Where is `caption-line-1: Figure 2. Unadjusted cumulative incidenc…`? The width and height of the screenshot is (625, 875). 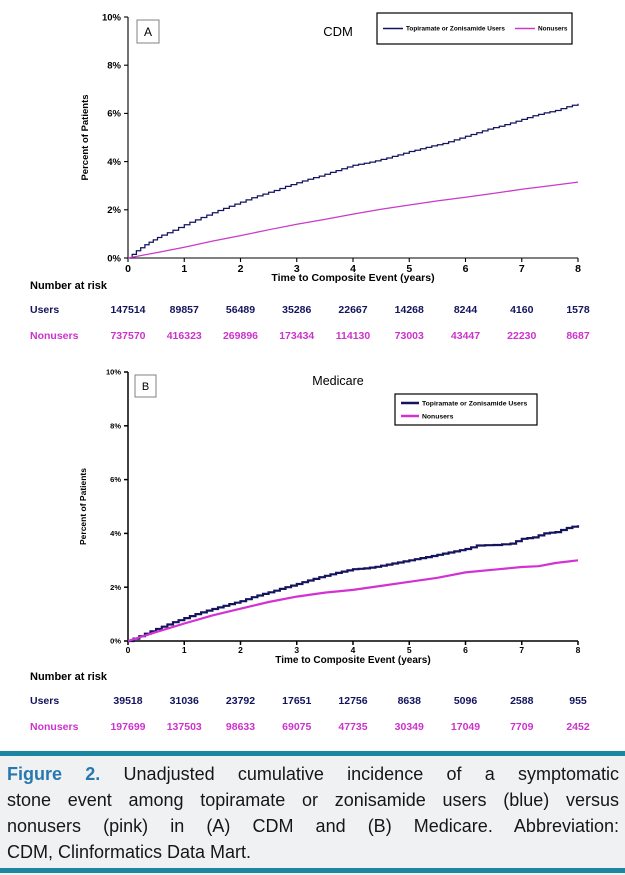
caption-line-1: Figure 2. Unadjusted cumulative incidenc… is located at coordinates (313, 774).